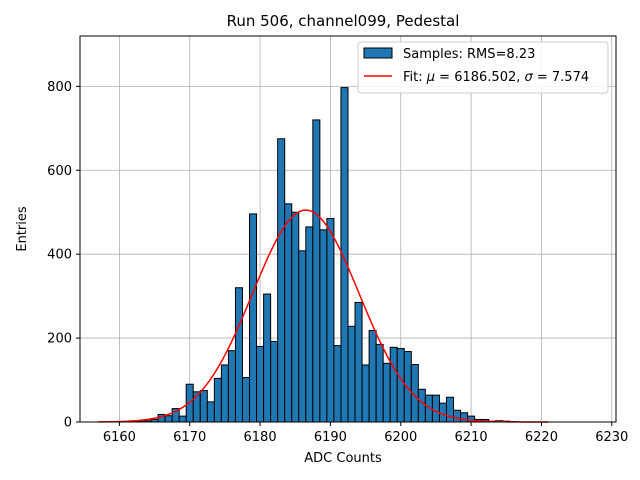  I want to click on legend-fit-sigma-value: = 7.574, so click(561, 77).